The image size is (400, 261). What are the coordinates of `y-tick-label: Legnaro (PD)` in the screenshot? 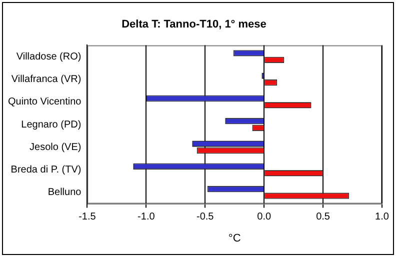 It's located at (51, 124).